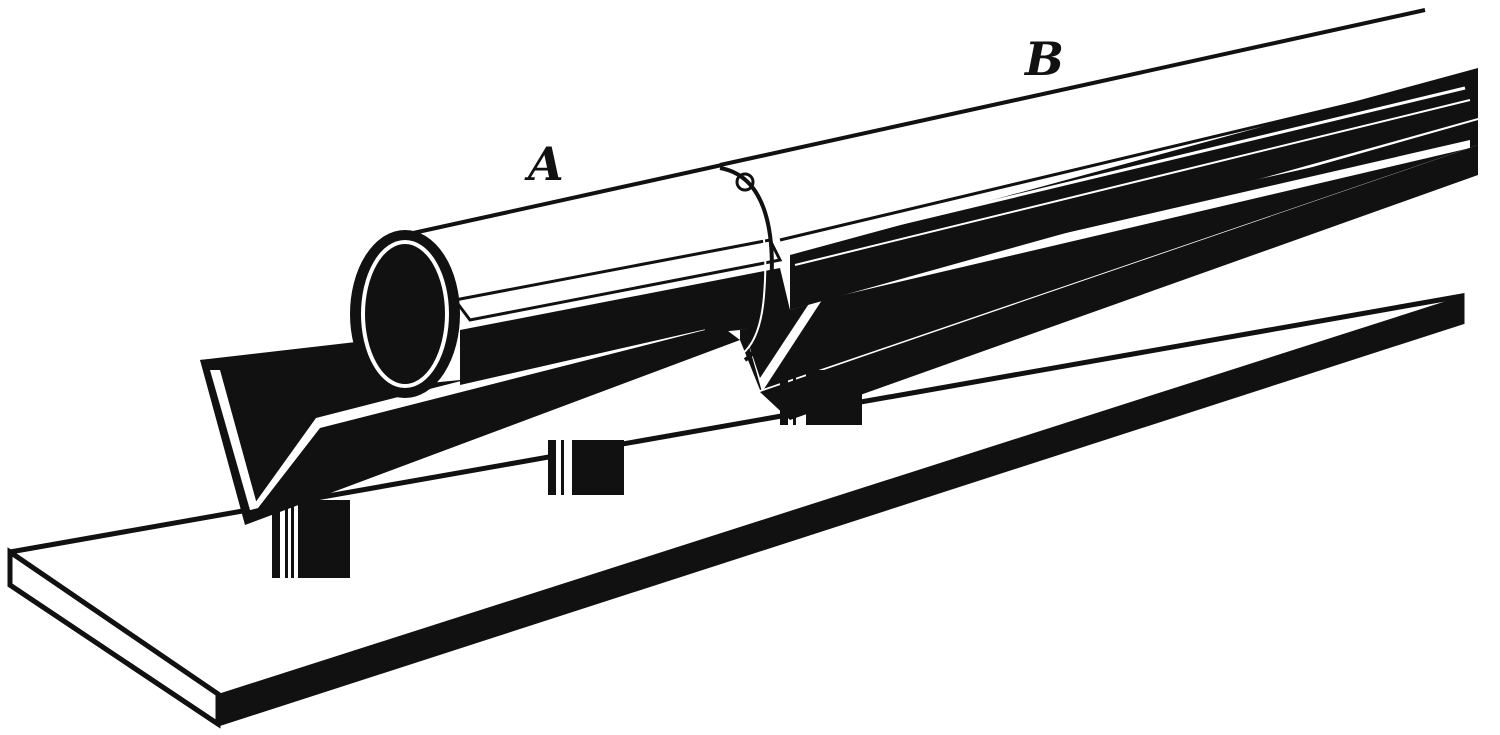  Describe the element at coordinates (1043, 59) in the screenshot. I see `label-b: B` at that location.